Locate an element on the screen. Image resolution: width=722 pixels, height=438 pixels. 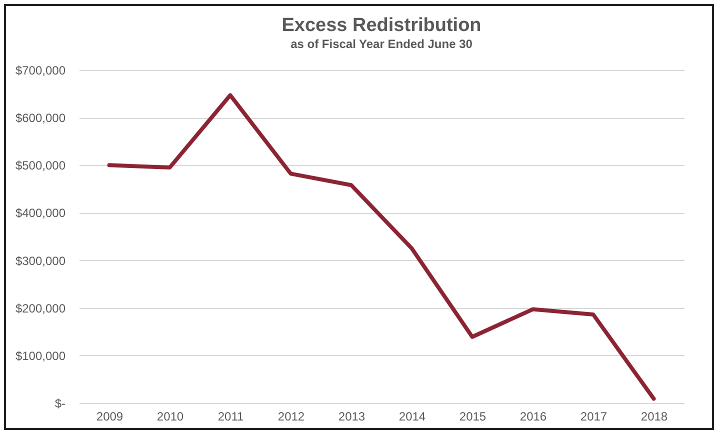
x-tick-label: 2014 is located at coordinates (412, 417).